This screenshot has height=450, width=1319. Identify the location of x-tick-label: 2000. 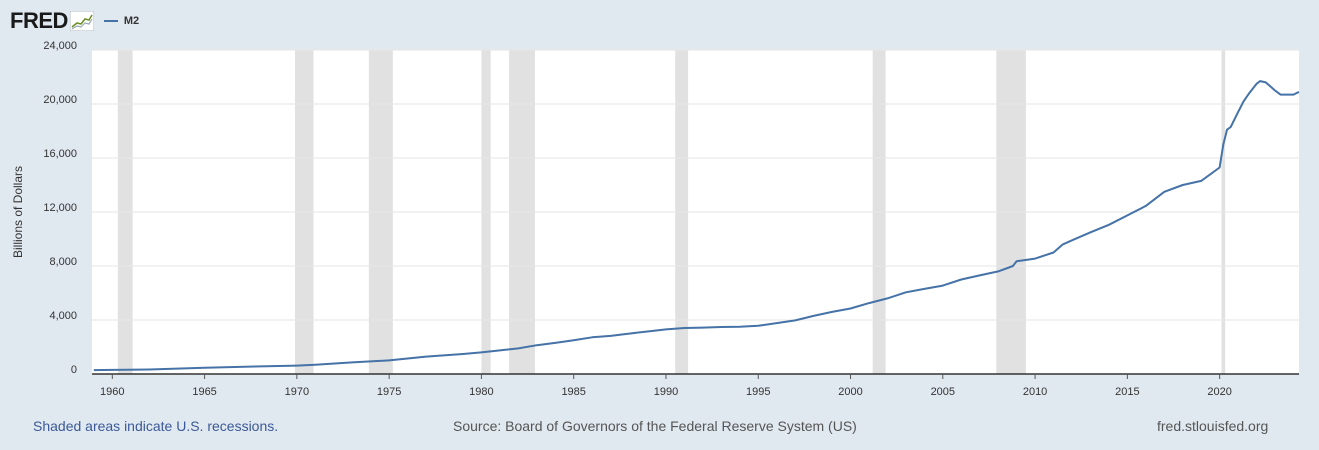
(850, 392).